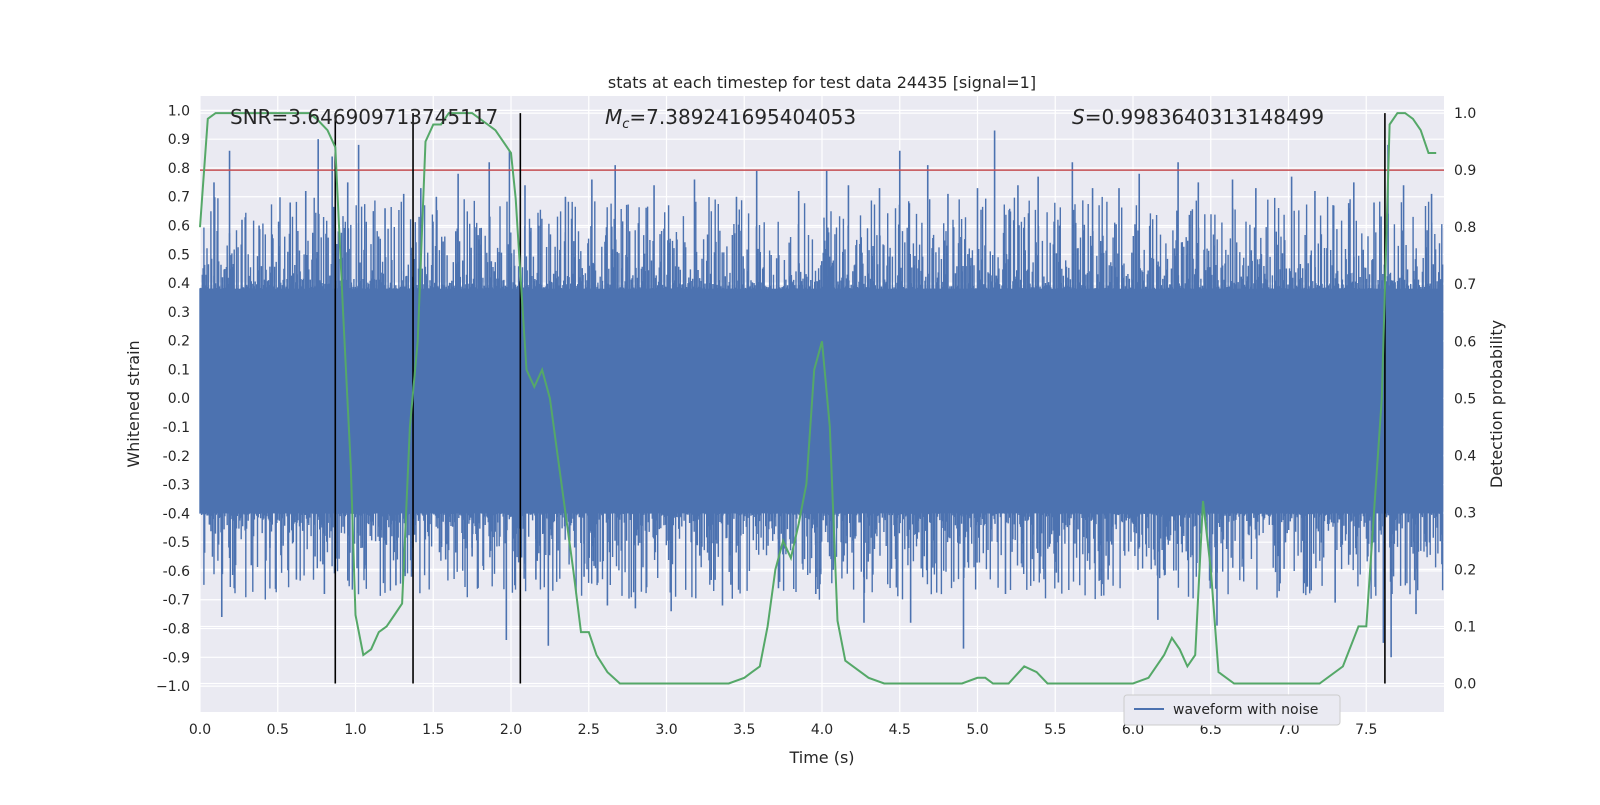 Image resolution: width=1600 pixels, height=805 pixels. Describe the element at coordinates (1465, 399) in the screenshot. I see `y-tick-label-right: 0.5` at that location.